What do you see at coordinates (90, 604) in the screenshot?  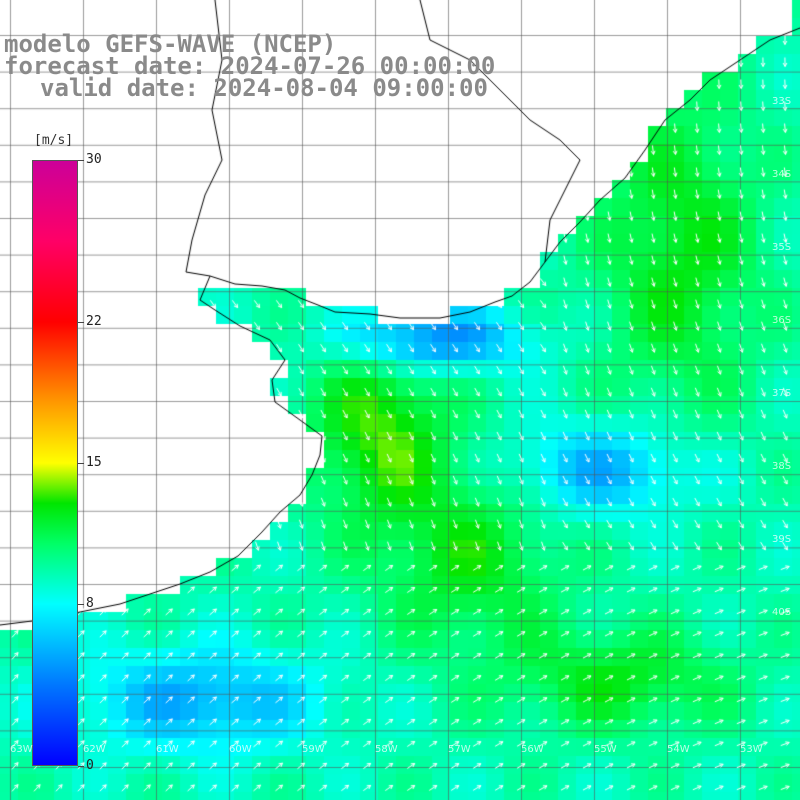 I see `colorbar-tick-8: 8` at bounding box center [90, 604].